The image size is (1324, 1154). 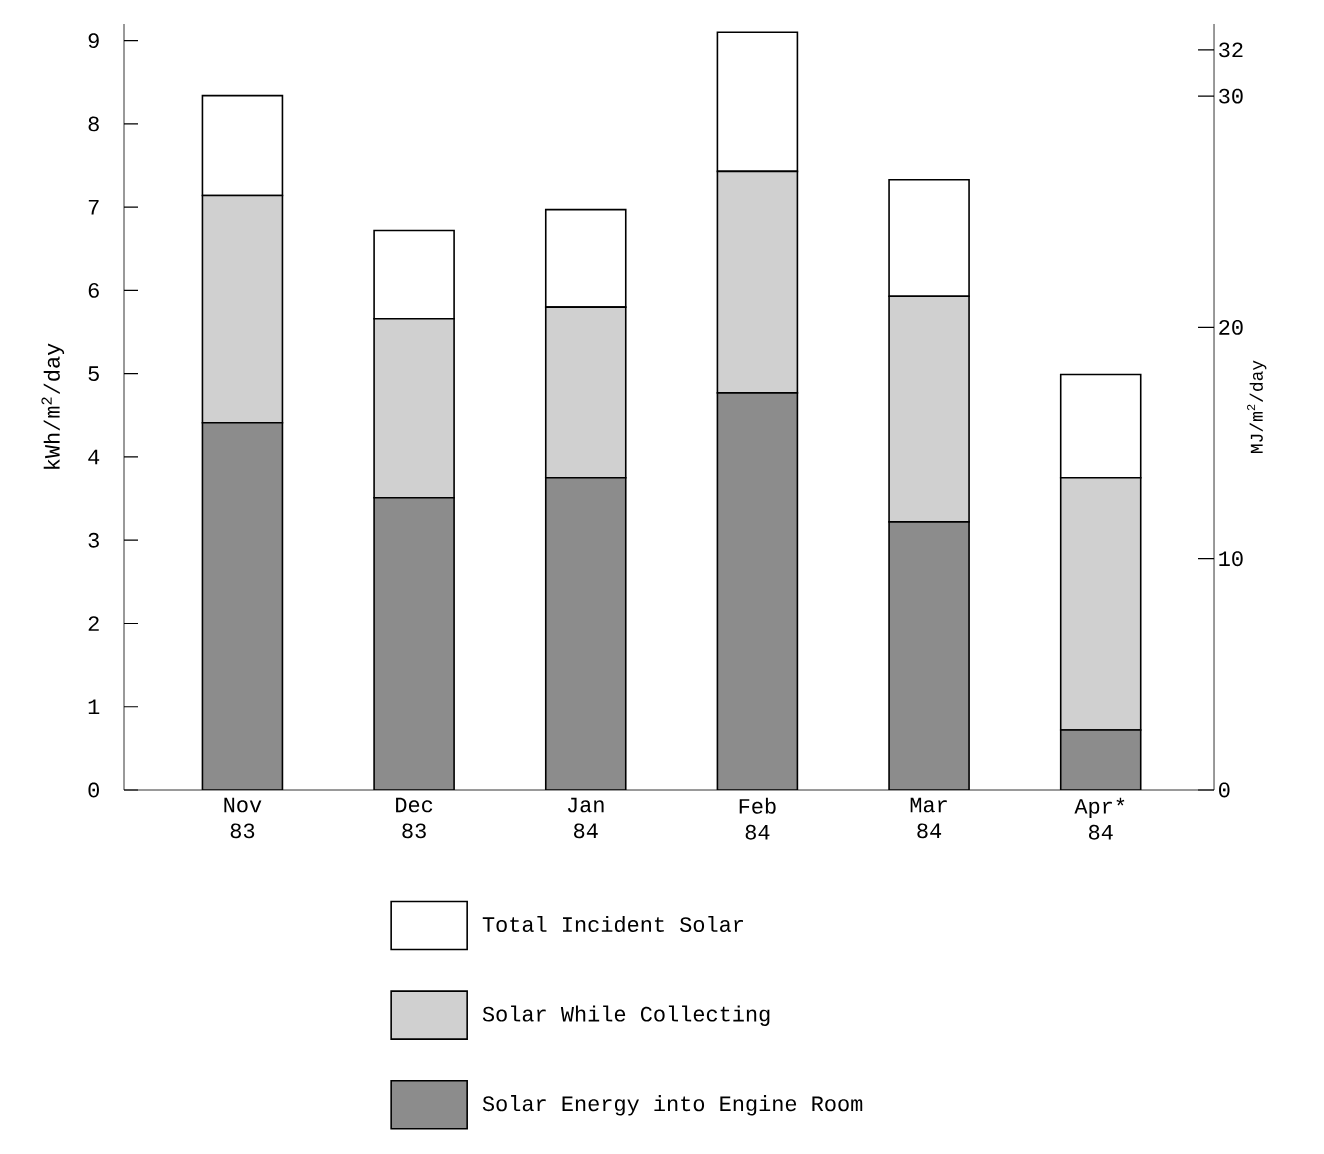 What do you see at coordinates (93, 41) in the screenshot?
I see `y-tick-label: 9` at bounding box center [93, 41].